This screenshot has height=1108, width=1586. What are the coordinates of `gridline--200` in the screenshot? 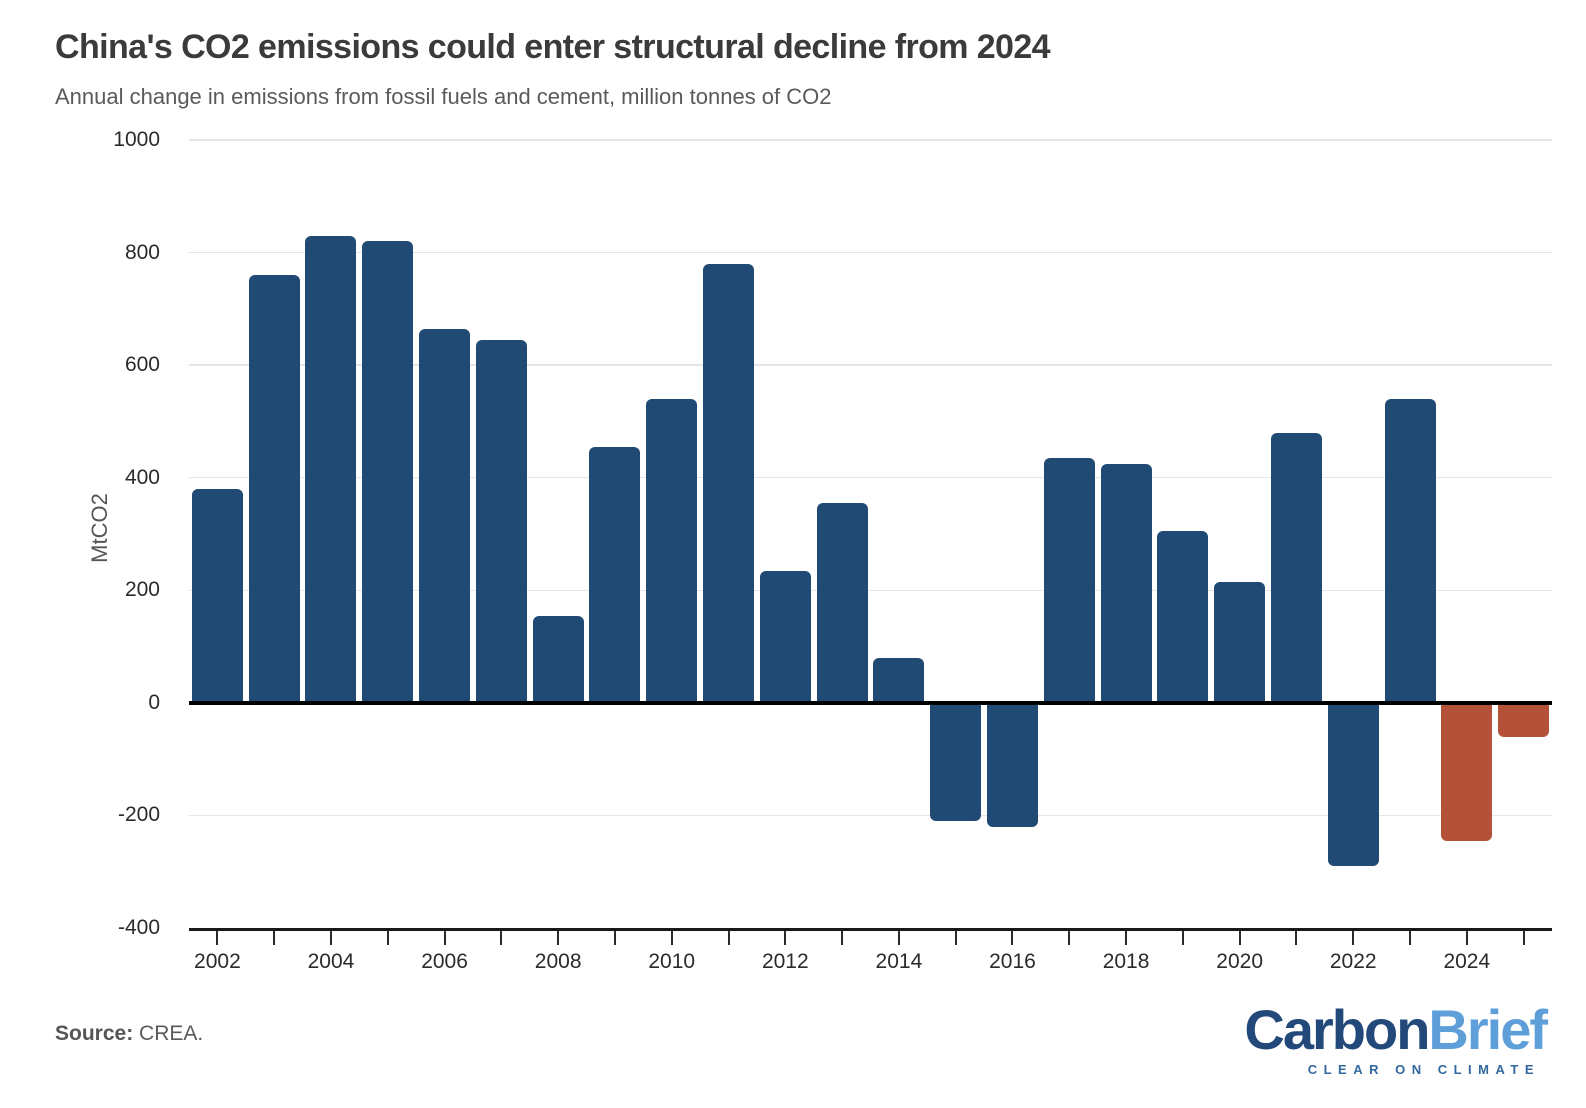 It's located at (870, 815).